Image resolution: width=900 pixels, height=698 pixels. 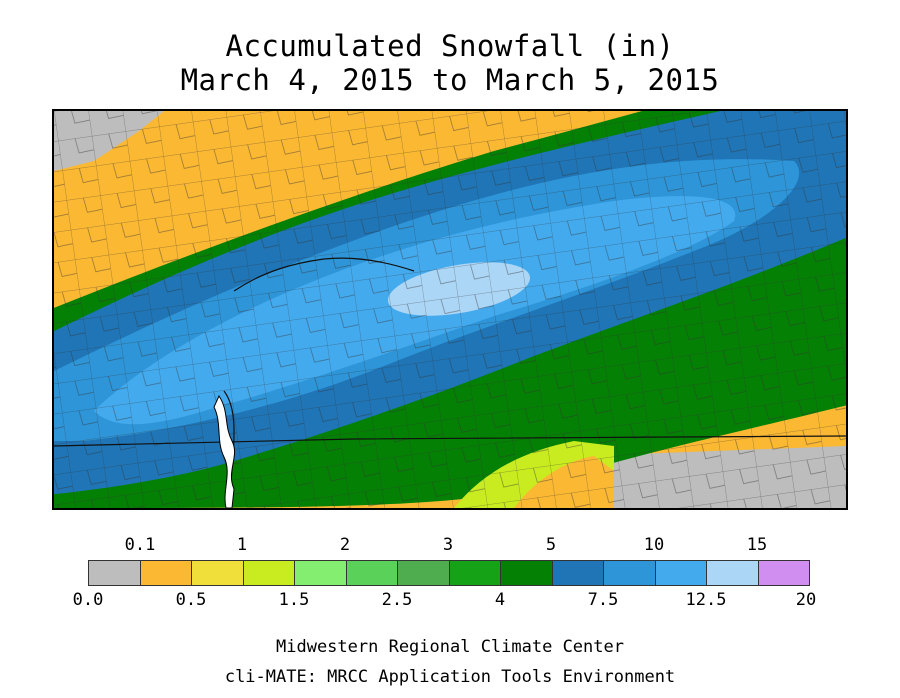 I want to click on legend-top-label: 3, so click(x=448, y=545).